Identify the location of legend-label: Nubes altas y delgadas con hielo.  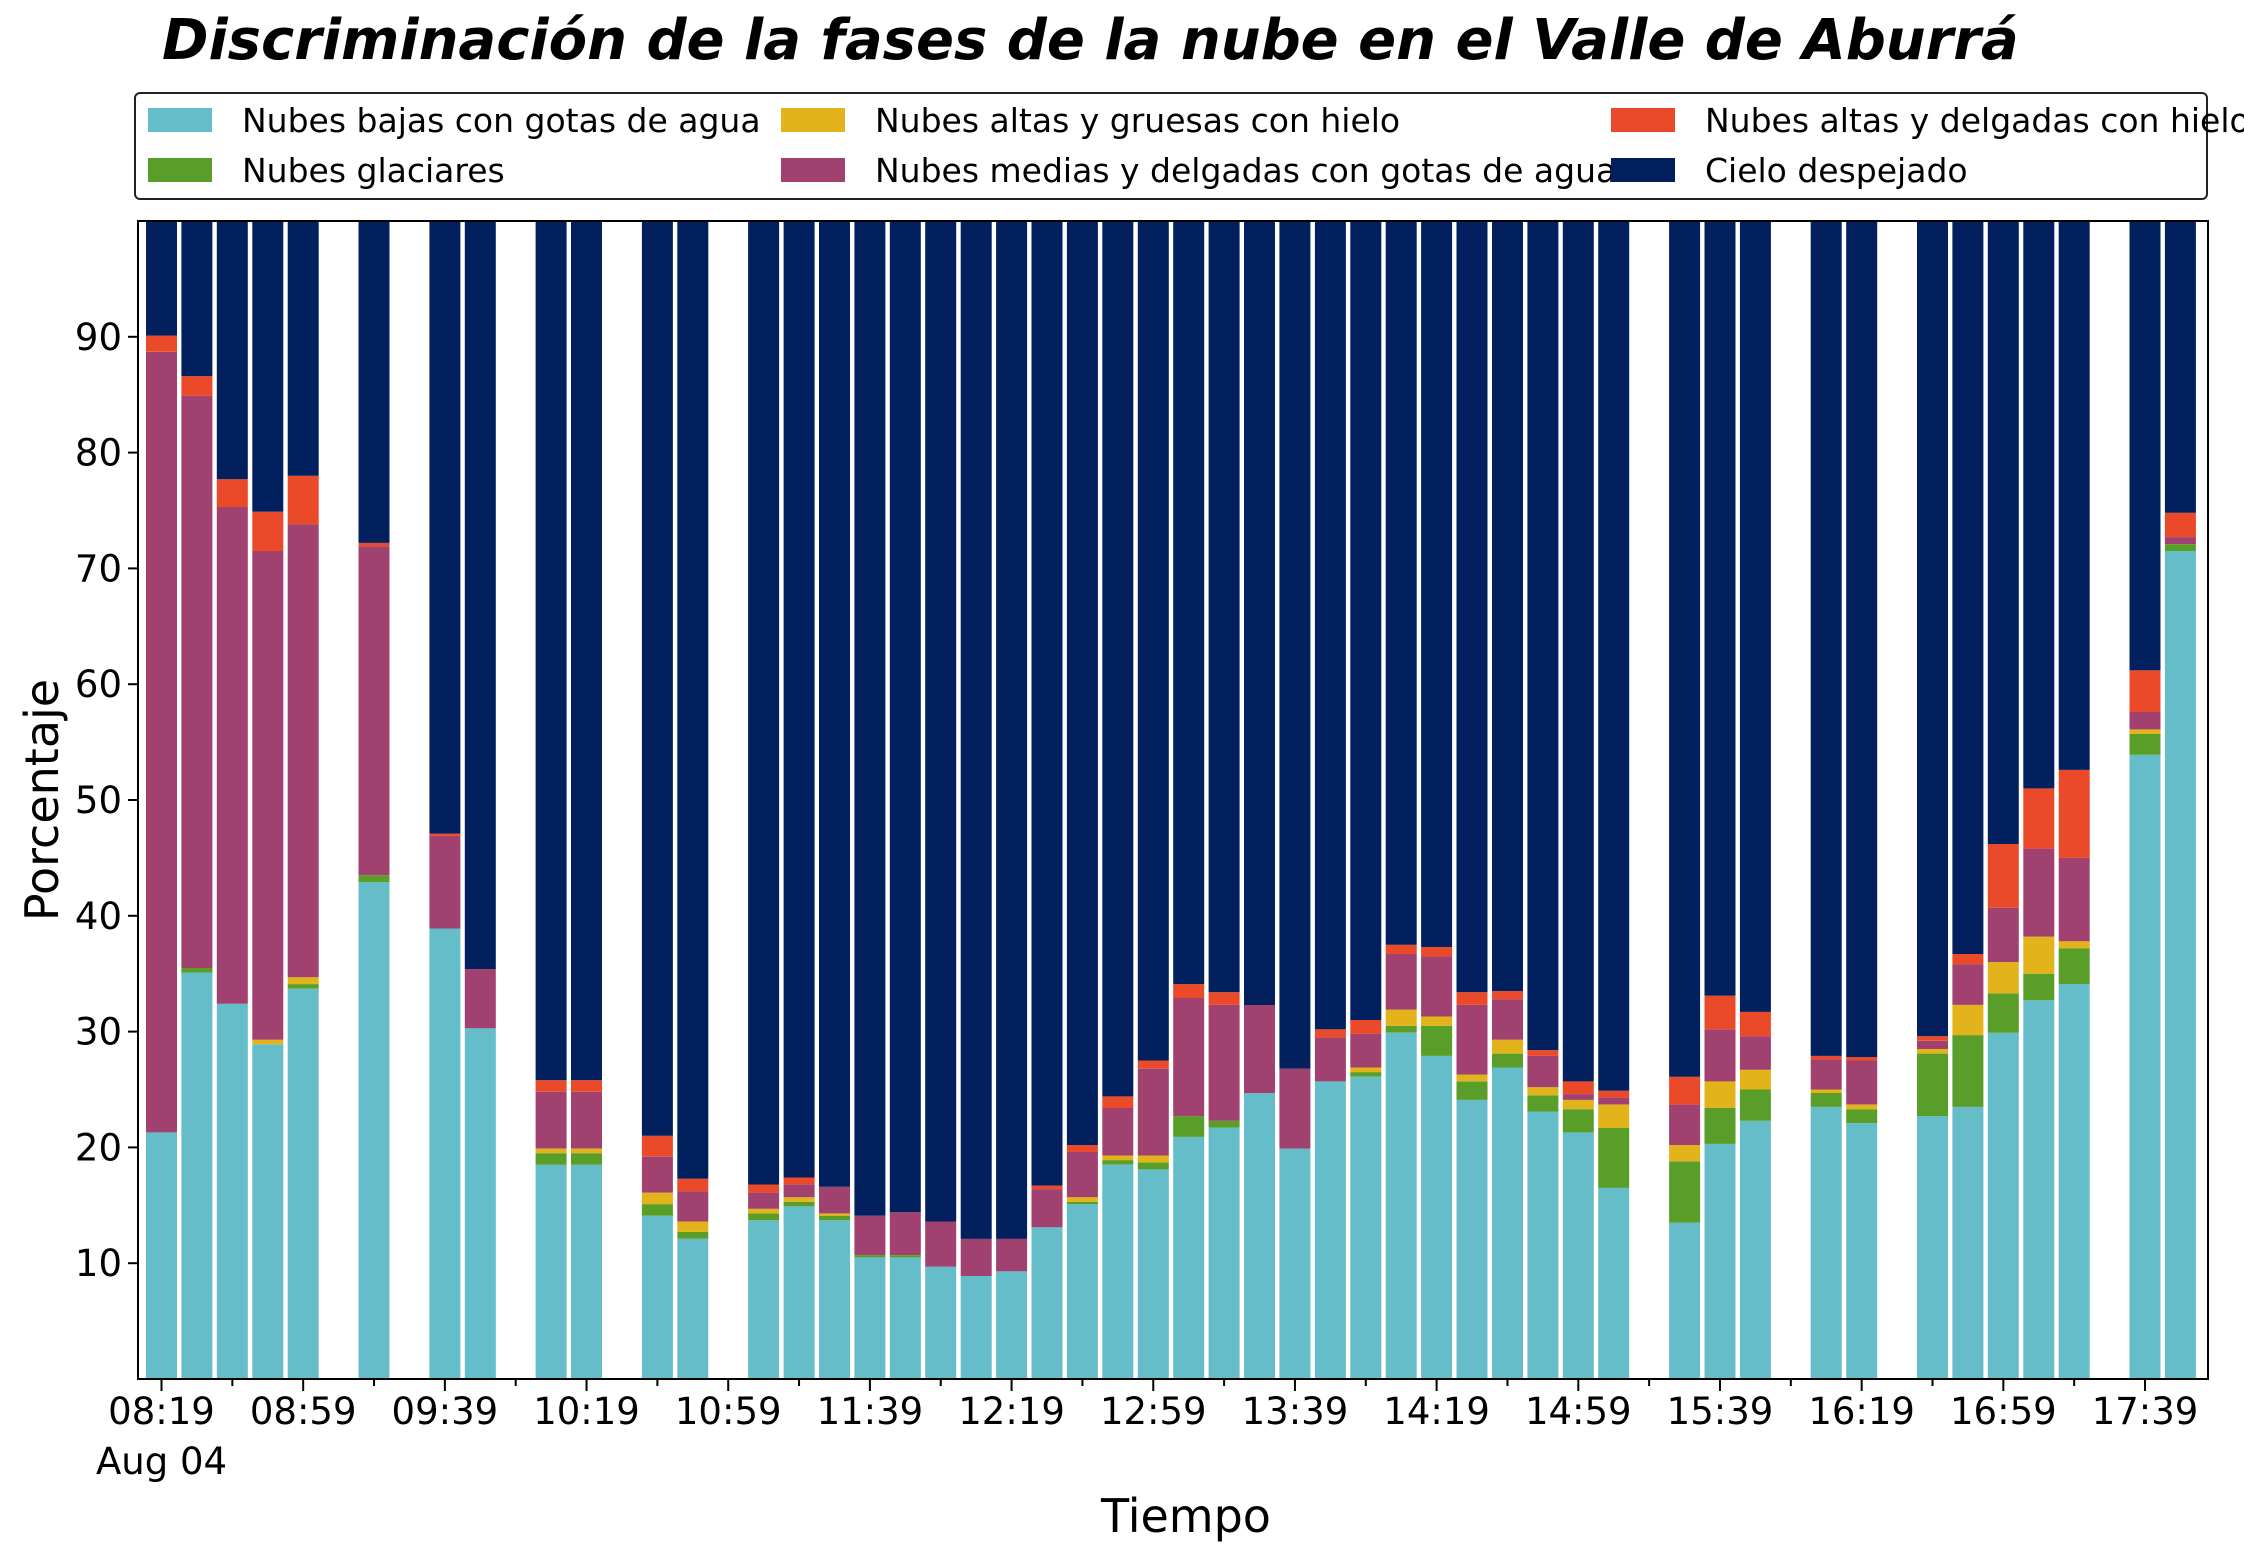
(1974, 120).